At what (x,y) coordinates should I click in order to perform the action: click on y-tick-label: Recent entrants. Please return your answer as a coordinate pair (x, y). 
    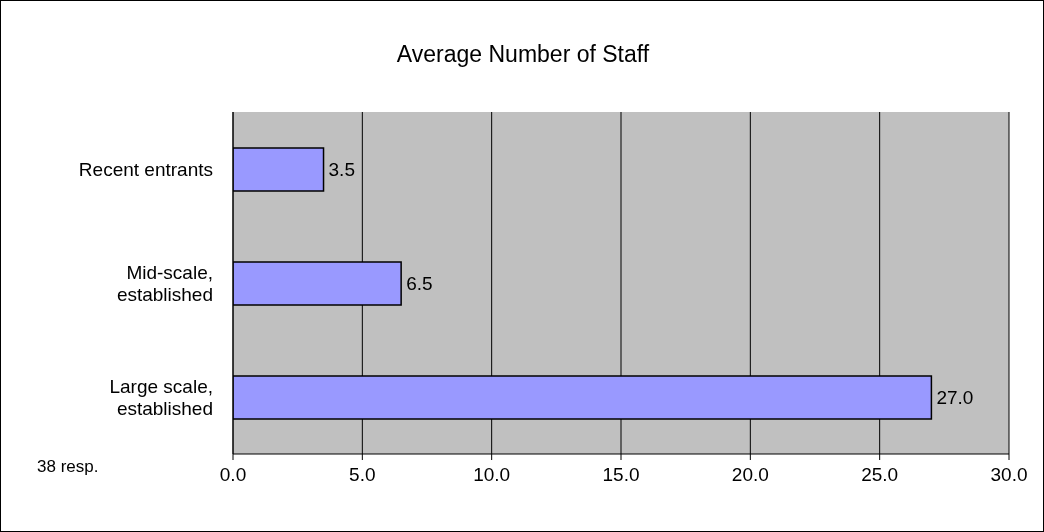
    Looking at the image, I should click on (145, 169).